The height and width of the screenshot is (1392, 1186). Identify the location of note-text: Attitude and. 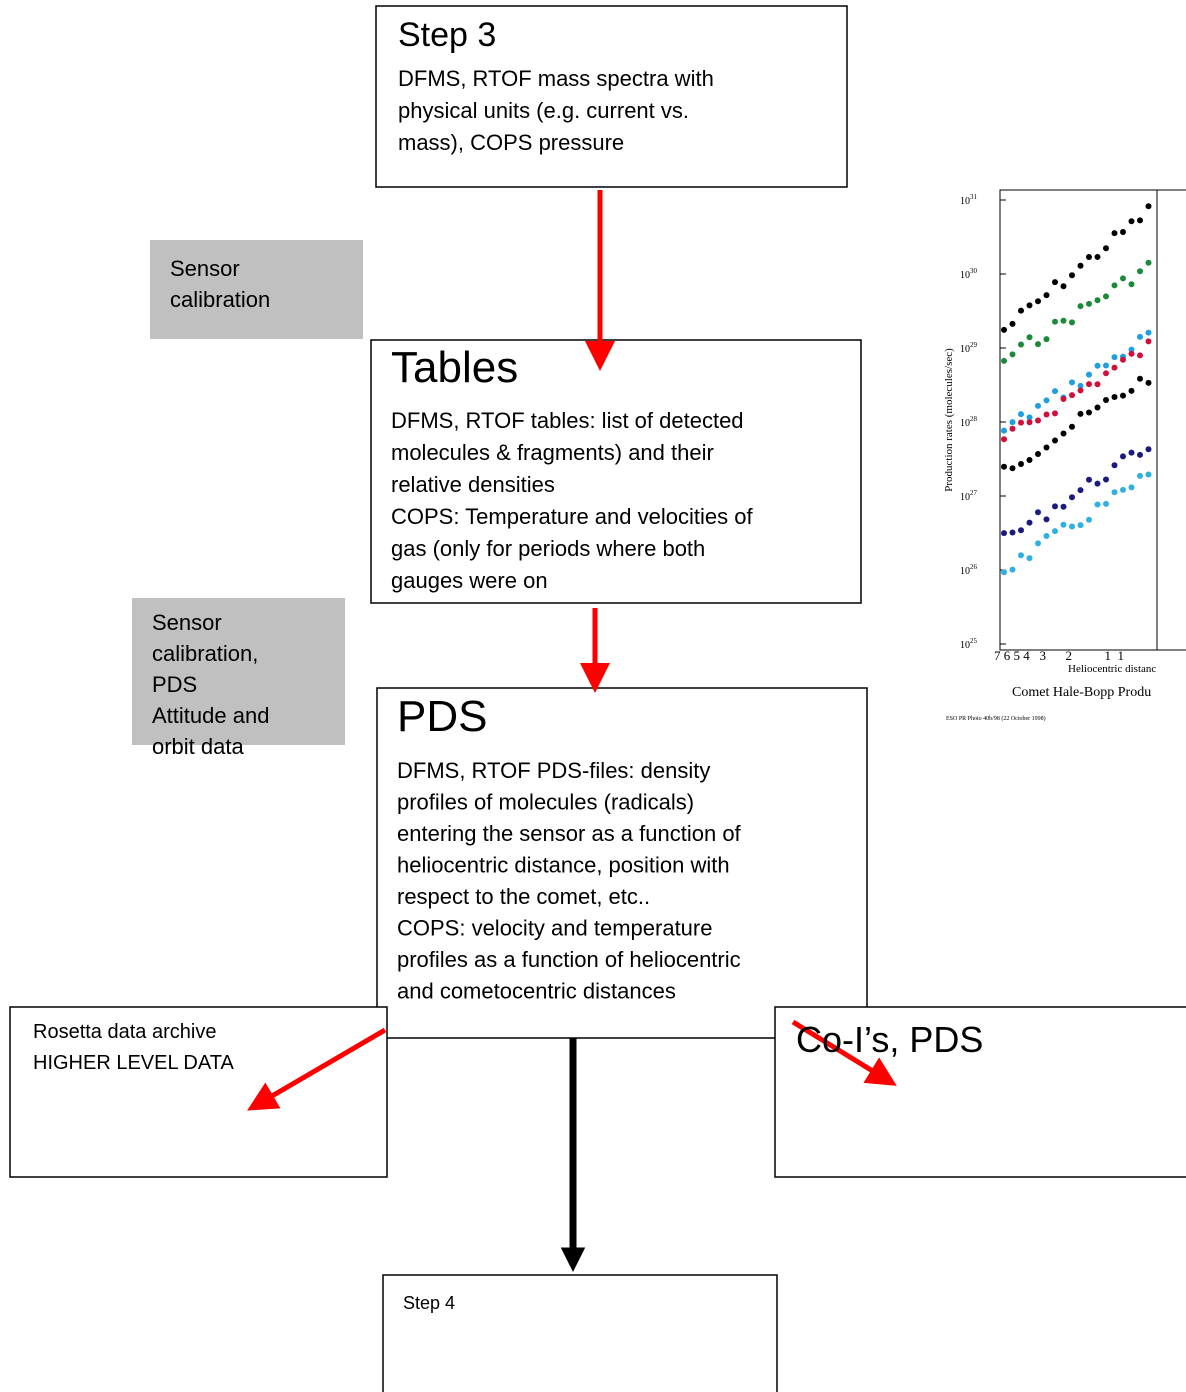
(210, 715).